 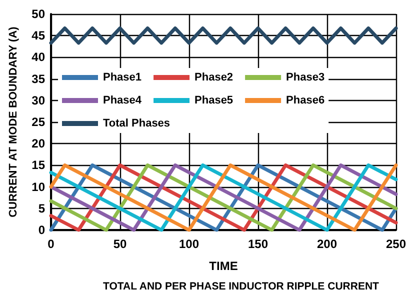 What do you see at coordinates (39, 143) in the screenshot?
I see `y-tick-label: 20` at bounding box center [39, 143].